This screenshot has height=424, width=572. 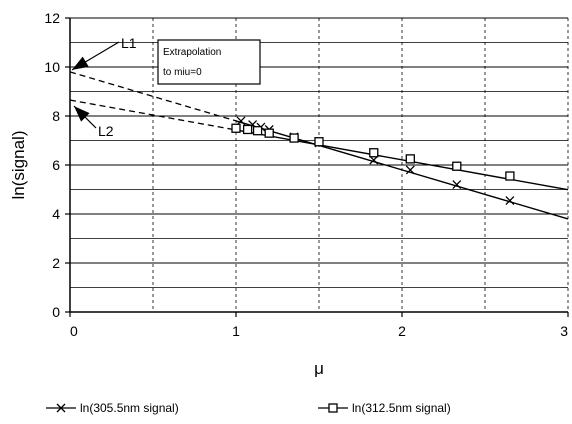 I want to click on legend-label-series-1: ln(305.5nm signal), so click(x=129, y=408).